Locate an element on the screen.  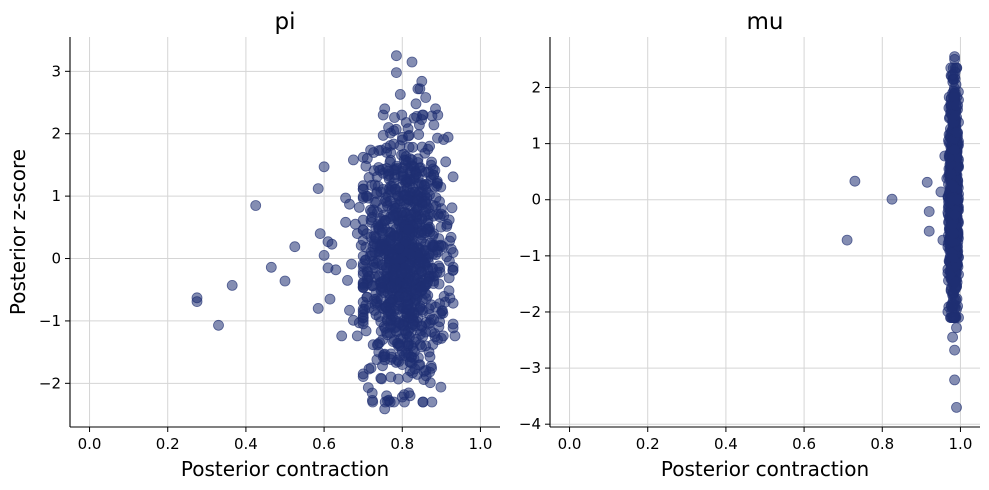
mu-y-tick-label: −4 is located at coordinates (530, 424).